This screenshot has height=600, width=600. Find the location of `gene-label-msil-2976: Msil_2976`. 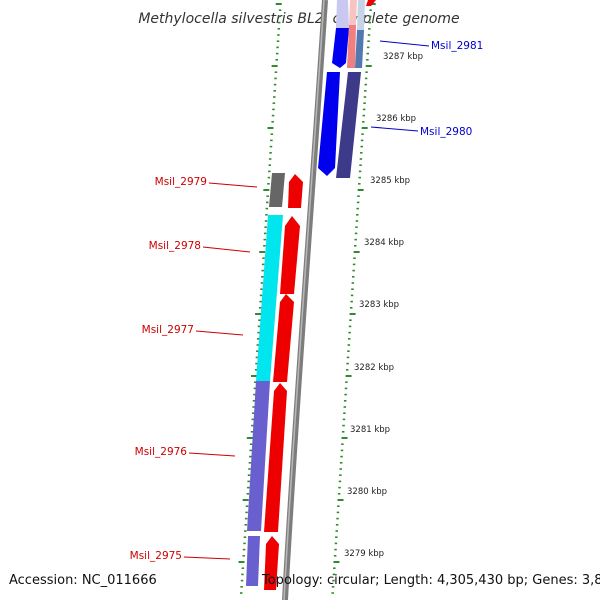

gene-label-msil-2976: Msil_2976 is located at coordinates (161, 452).